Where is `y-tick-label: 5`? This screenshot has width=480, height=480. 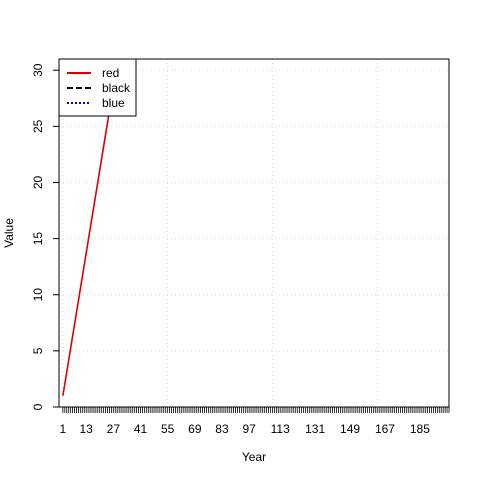 y-tick-label: 5 is located at coordinates (38, 350).